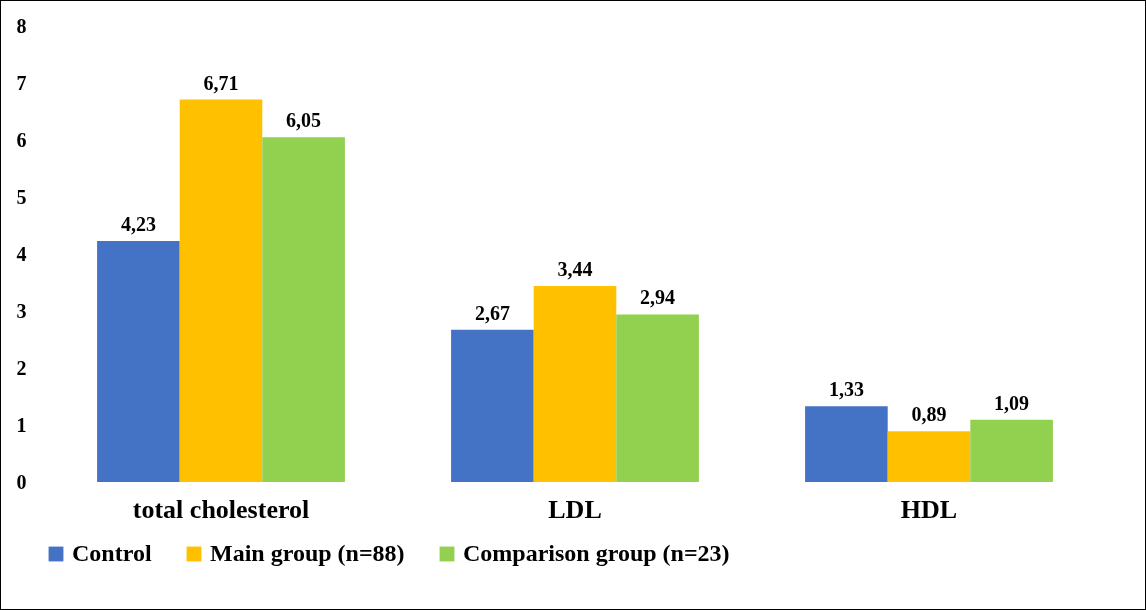 The width and height of the screenshot is (1146, 610). What do you see at coordinates (221, 509) in the screenshot?
I see `x-tick-label: total cholesterol` at bounding box center [221, 509].